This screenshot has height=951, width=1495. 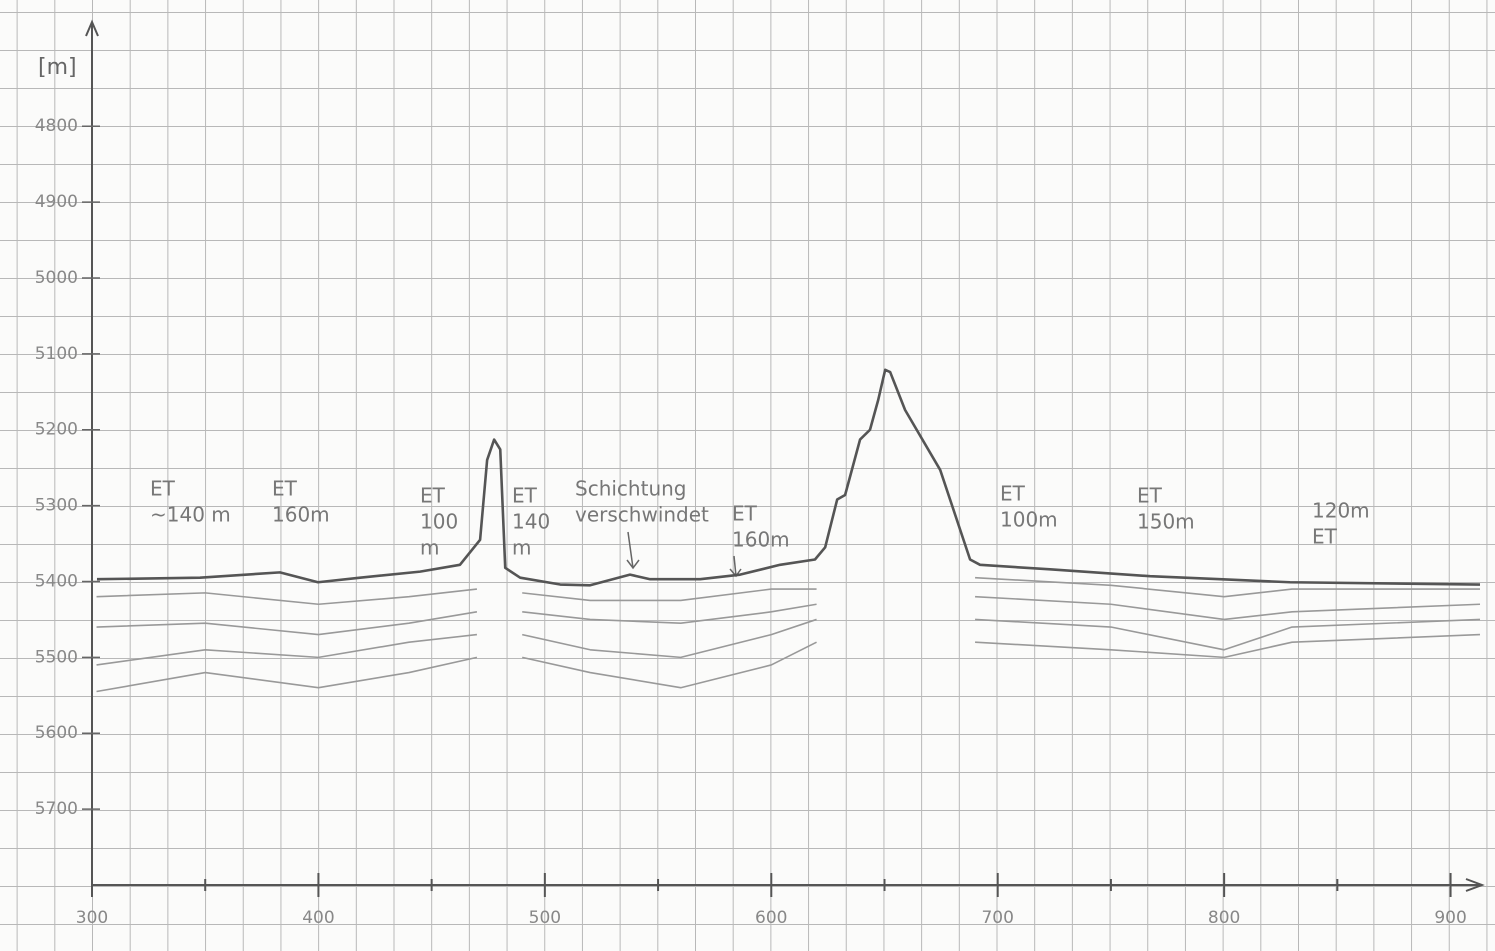 What do you see at coordinates (92, 918) in the screenshot?
I see `x-tick-label: 300` at bounding box center [92, 918].